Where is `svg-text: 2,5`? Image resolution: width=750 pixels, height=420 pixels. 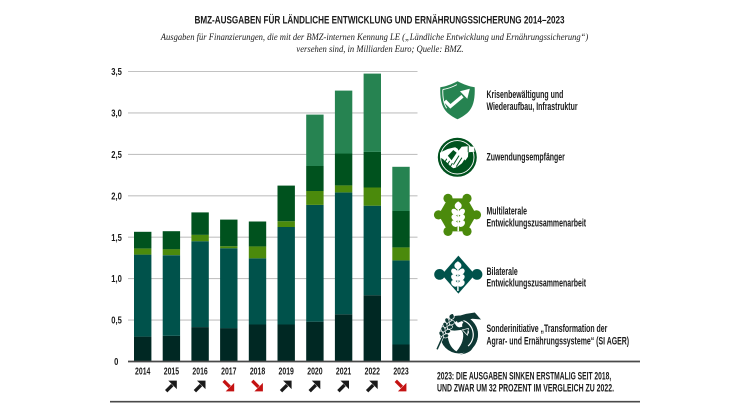
svg-text: 2,5 is located at coordinates (116, 154).